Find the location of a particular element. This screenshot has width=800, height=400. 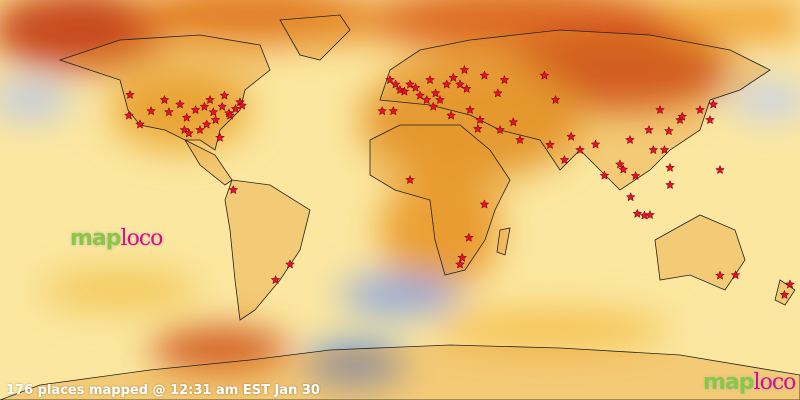

madagascar is located at coordinates (503, 241).